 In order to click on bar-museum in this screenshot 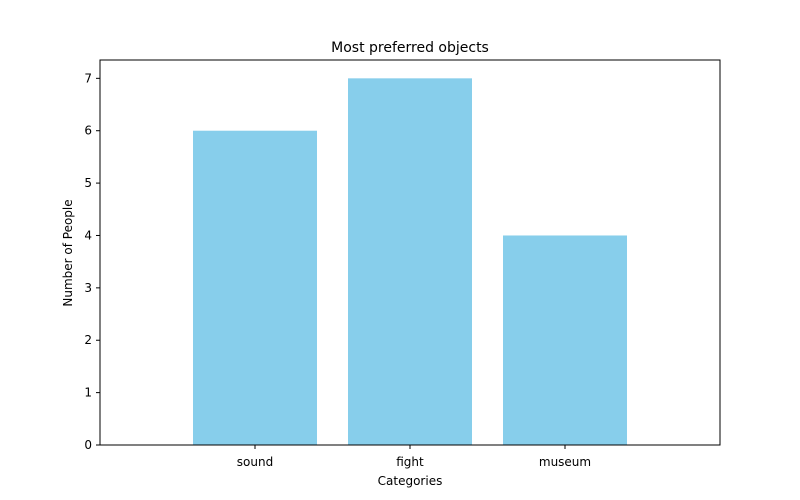, I will do `click(565, 340)`.